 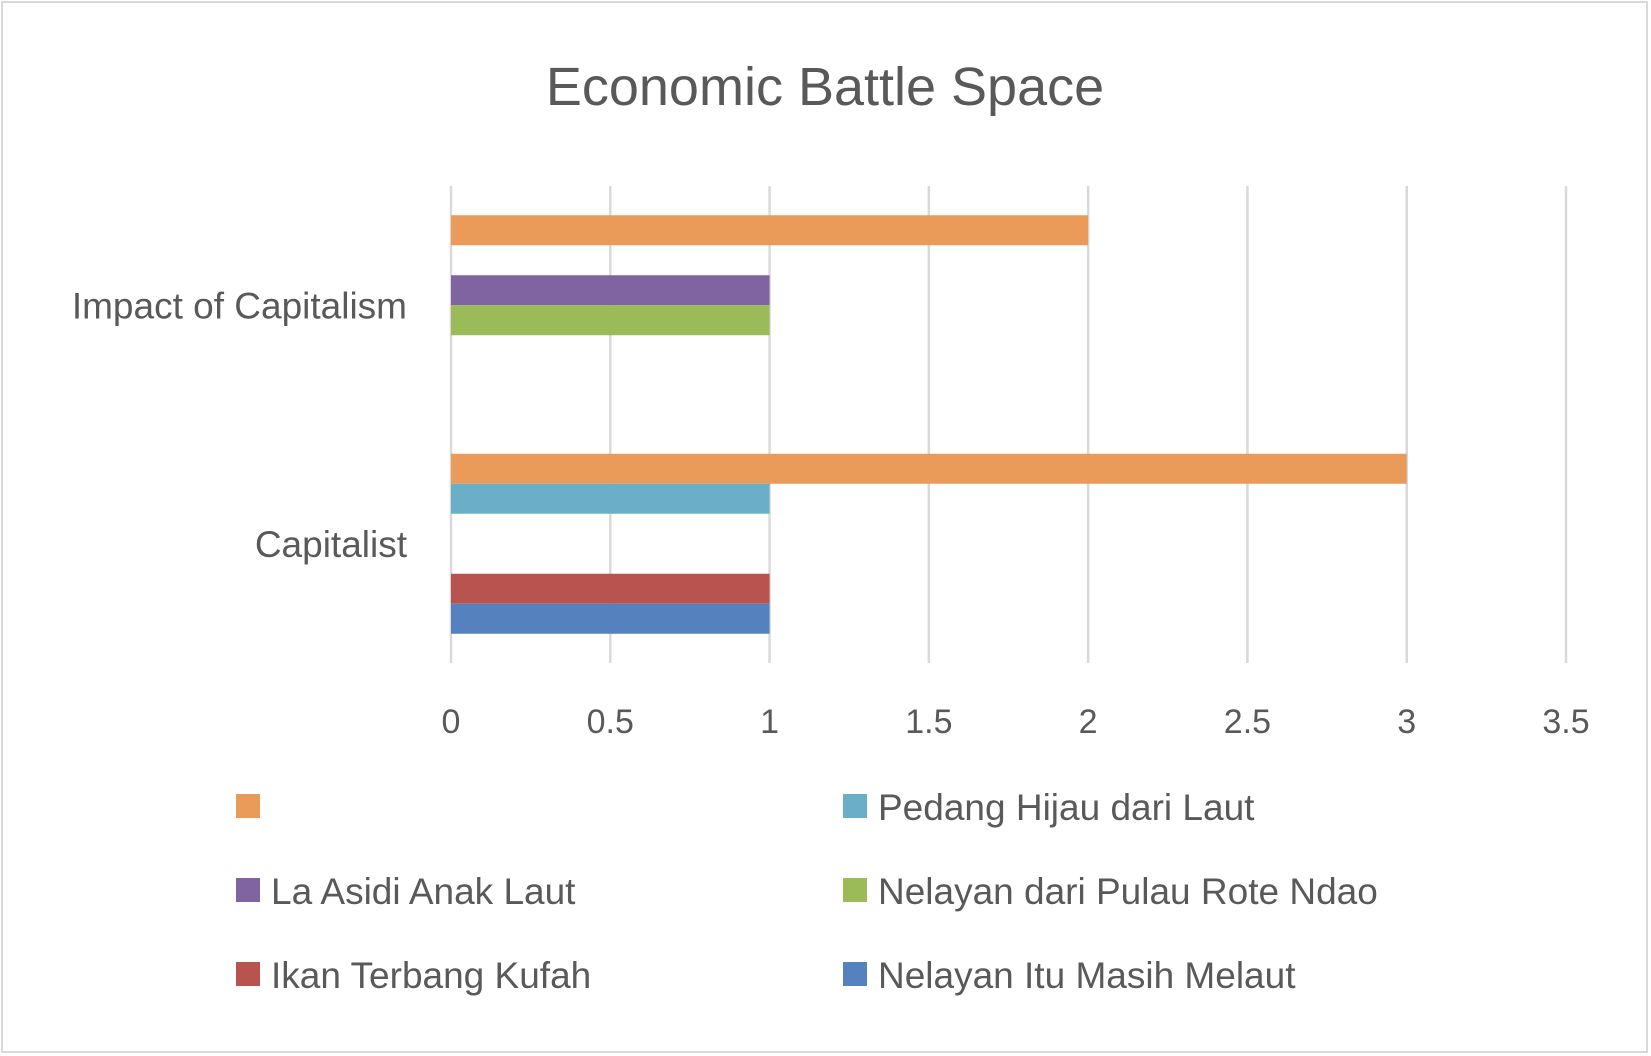 What do you see at coordinates (825, 87) in the screenshot?
I see `chart-title: Economic Battle Space` at bounding box center [825, 87].